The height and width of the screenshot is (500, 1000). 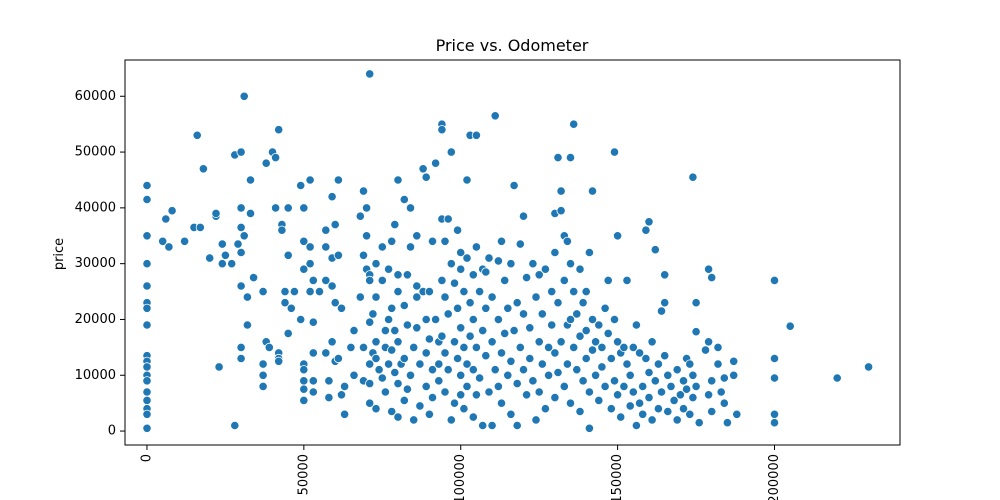 I want to click on x-axis-ticks: 0 50000 100000 150000 200000, so click(x=460, y=472).